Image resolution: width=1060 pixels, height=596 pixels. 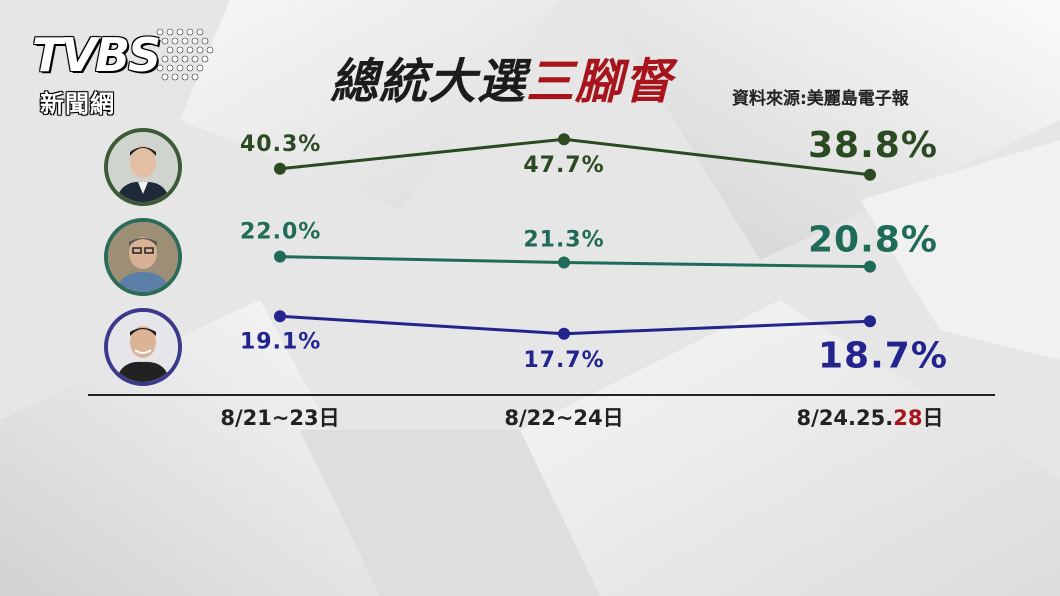 I want to click on series-2-value-label: 22.0%, so click(x=280, y=232).